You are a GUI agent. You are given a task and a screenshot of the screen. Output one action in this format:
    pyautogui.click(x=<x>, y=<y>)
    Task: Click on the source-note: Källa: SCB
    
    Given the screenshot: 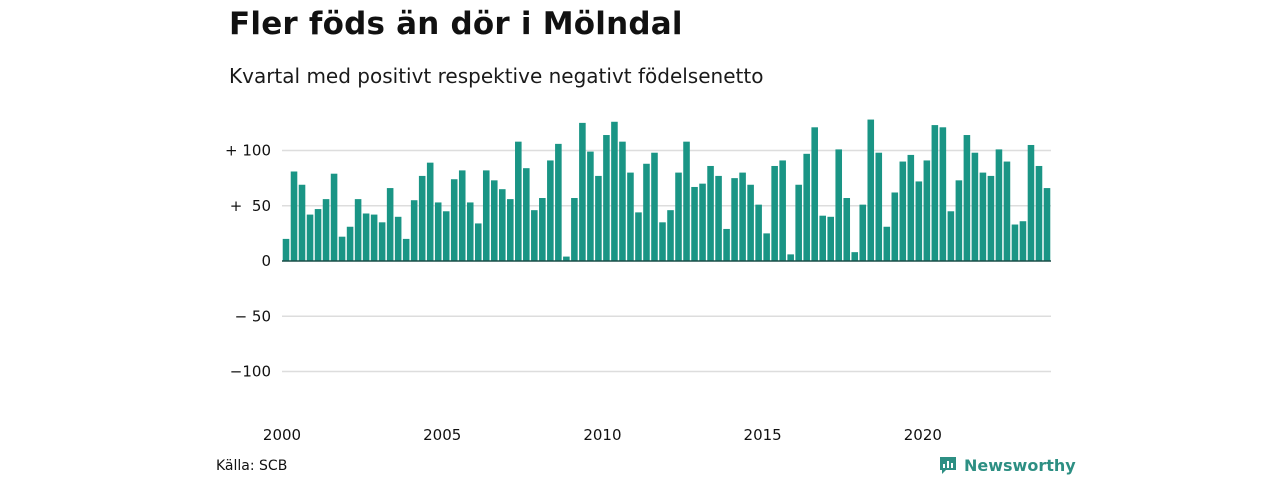 What is the action you would take?
    pyautogui.click(x=252, y=466)
    